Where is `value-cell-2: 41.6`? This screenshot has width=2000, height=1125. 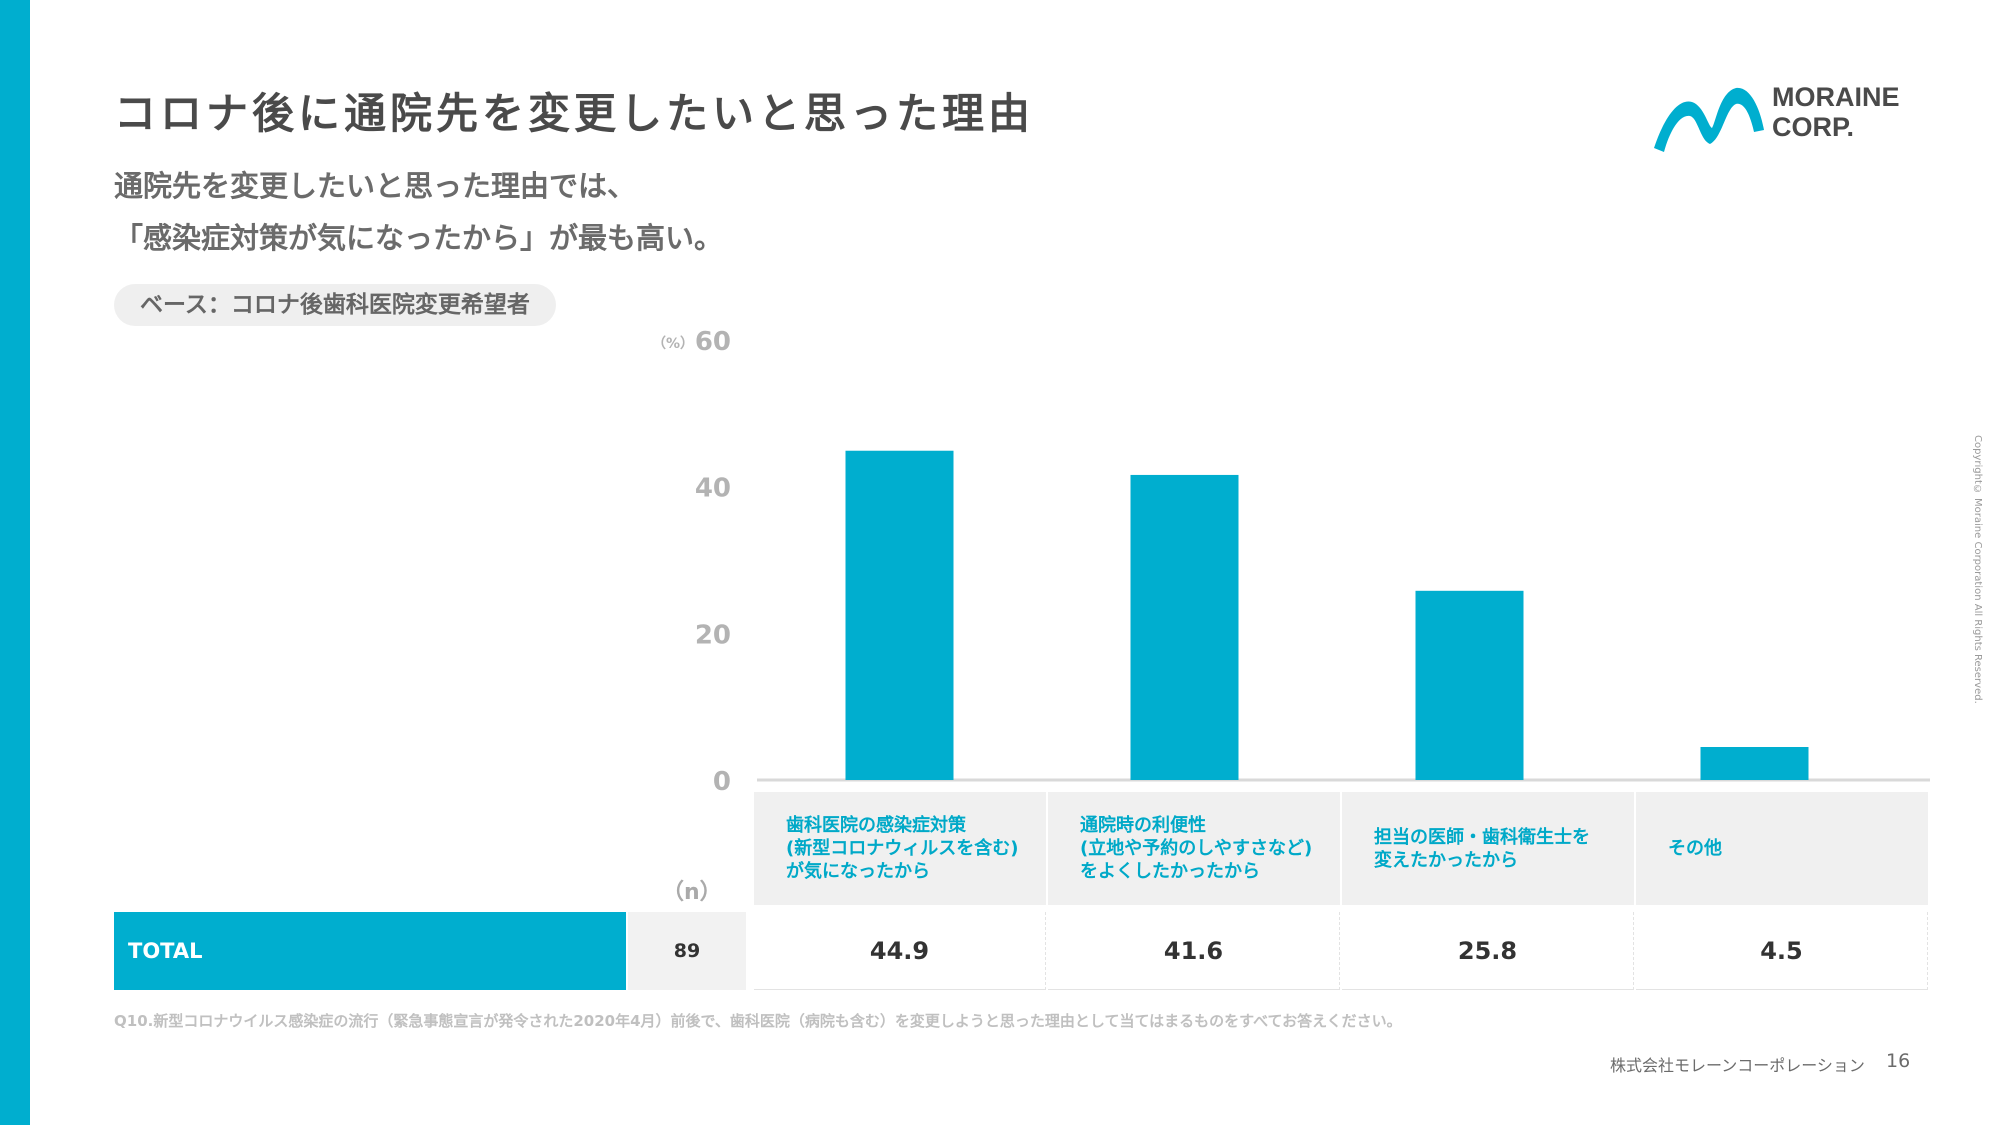
value-cell-2: 41.6 is located at coordinates (1194, 951).